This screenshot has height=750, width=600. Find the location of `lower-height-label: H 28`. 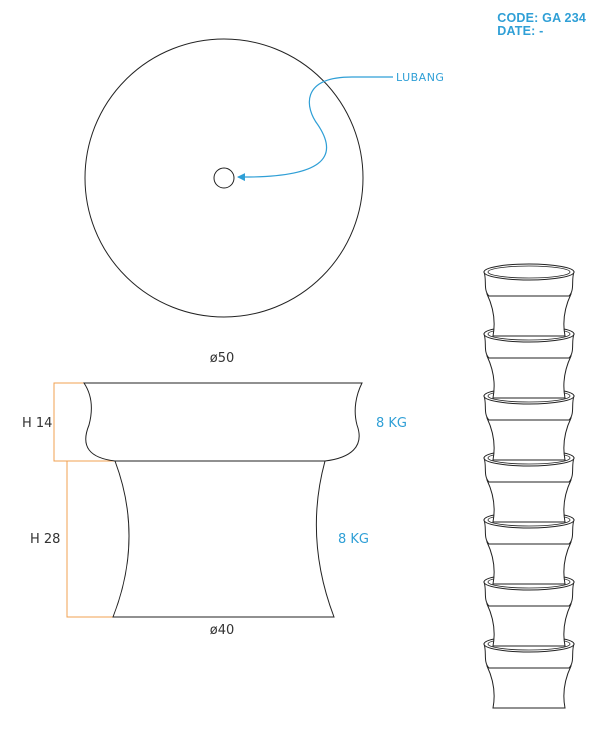

lower-height-label: H 28 is located at coordinates (45, 539).